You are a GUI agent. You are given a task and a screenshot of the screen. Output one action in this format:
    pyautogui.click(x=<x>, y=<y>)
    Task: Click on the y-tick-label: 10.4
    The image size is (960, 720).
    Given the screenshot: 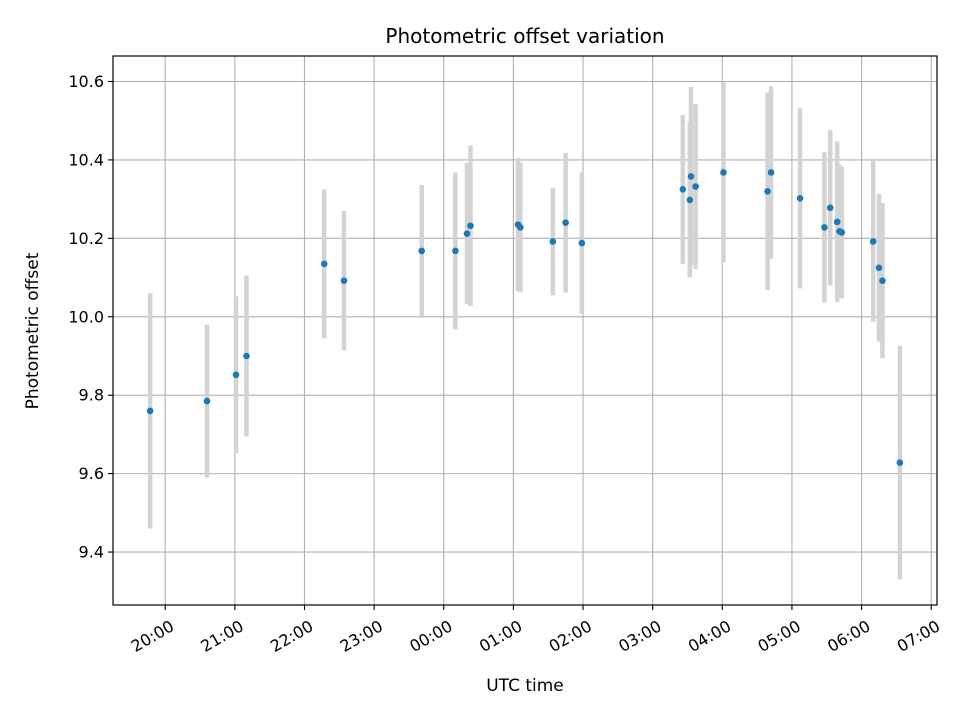 What is the action you would take?
    pyautogui.click(x=86, y=159)
    